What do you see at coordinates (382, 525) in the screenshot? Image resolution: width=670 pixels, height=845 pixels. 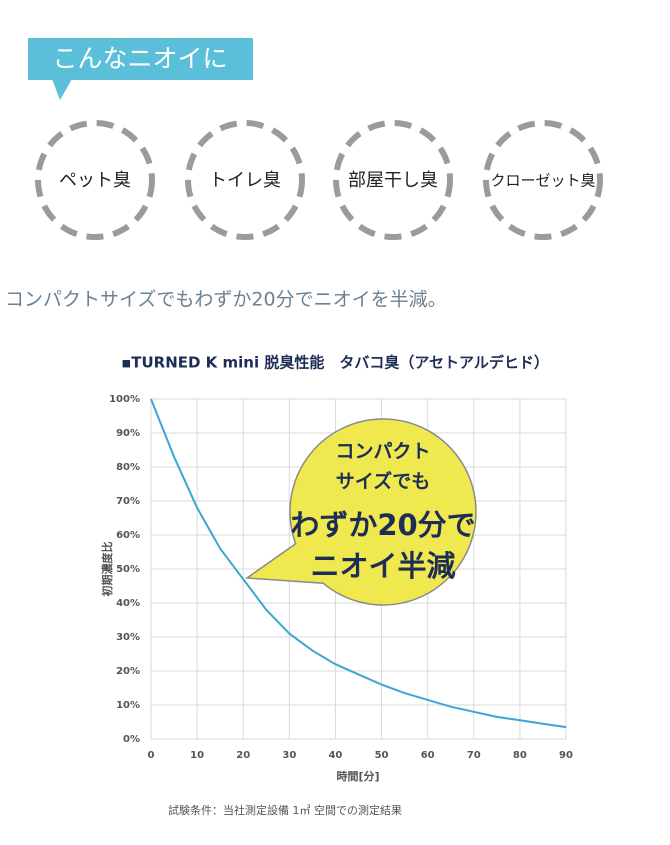 I see `callout-text: わずか20分で` at bounding box center [382, 525].